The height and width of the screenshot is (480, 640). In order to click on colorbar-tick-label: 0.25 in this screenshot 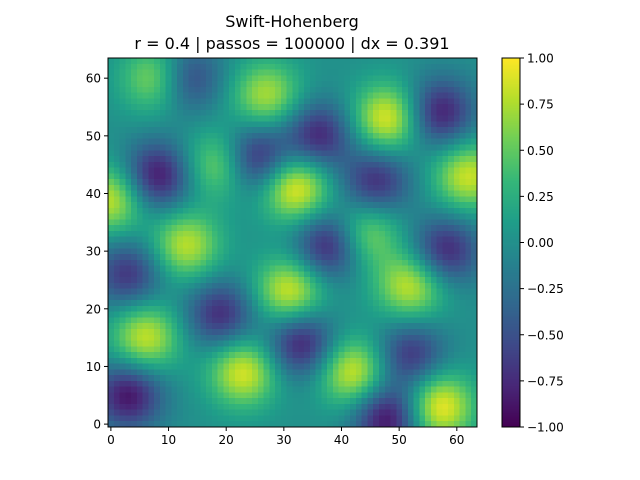, I will do `click(540, 197)`.